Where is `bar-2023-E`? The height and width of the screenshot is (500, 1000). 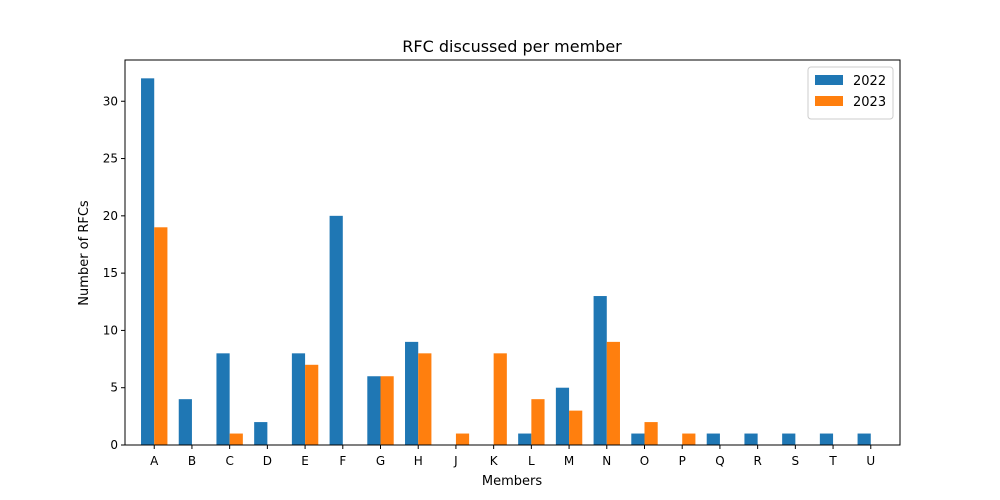
bar-2023-E is located at coordinates (312, 404).